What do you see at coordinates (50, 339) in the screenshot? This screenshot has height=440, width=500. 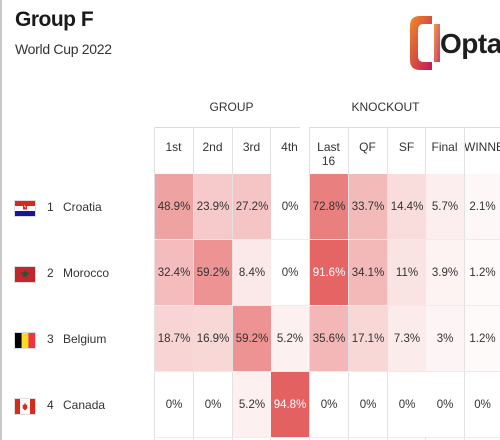 I see `team-rank: 3` at bounding box center [50, 339].